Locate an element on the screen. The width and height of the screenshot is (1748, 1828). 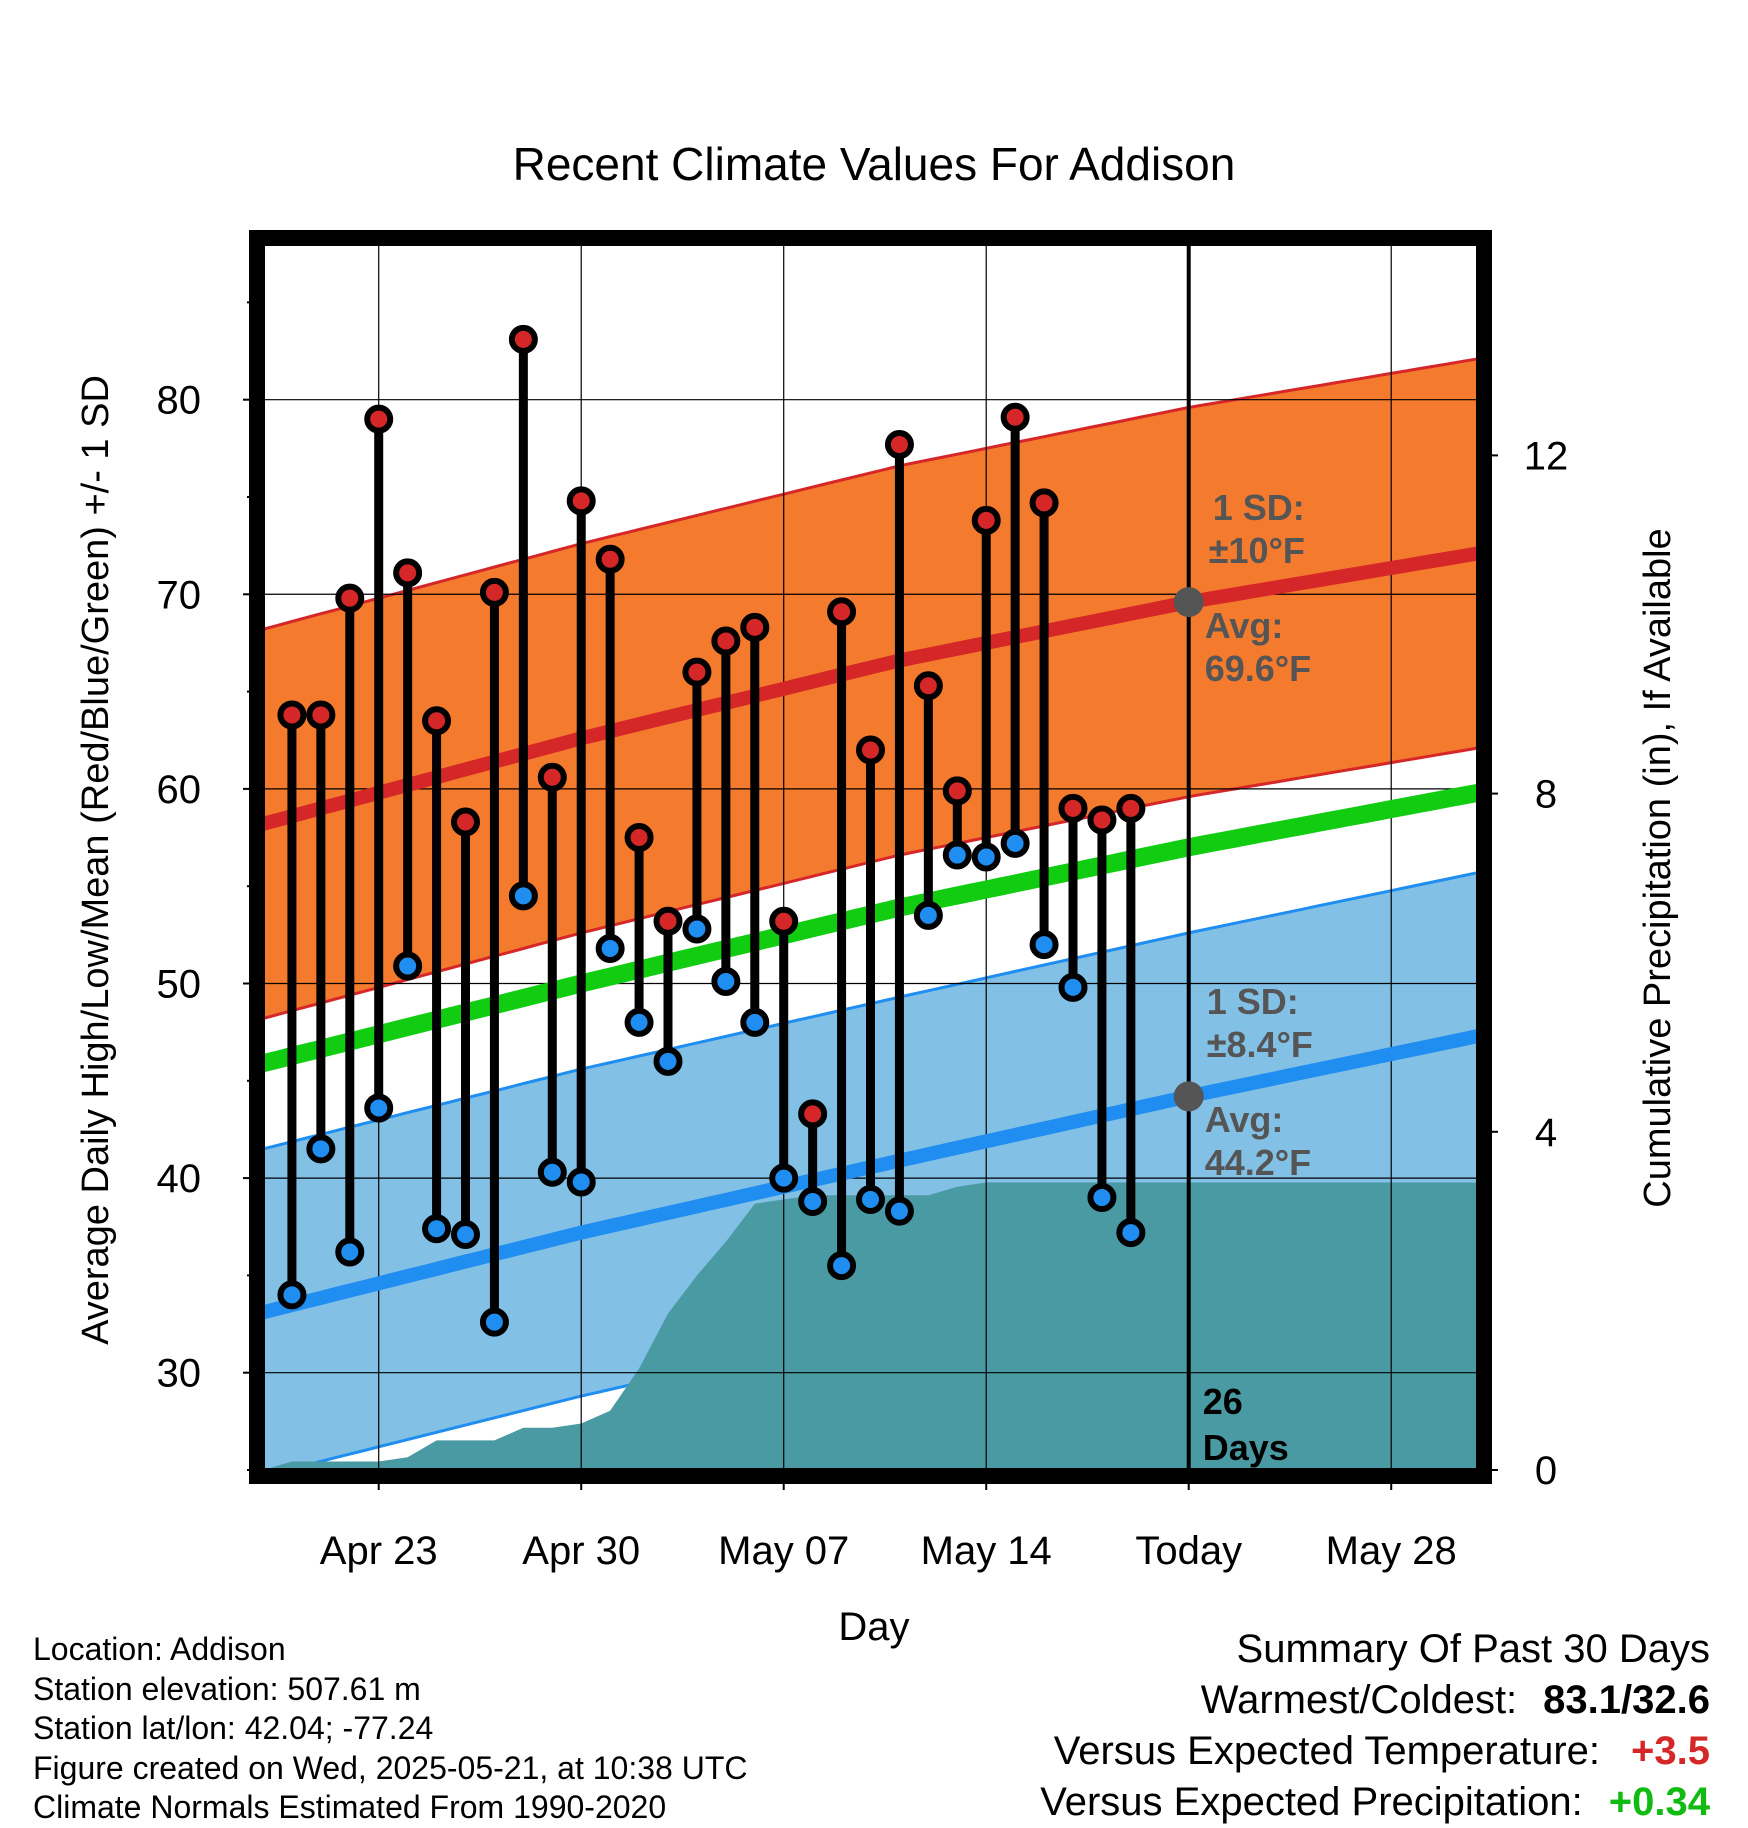
y-right-tick-label: 12 is located at coordinates (1546, 456).